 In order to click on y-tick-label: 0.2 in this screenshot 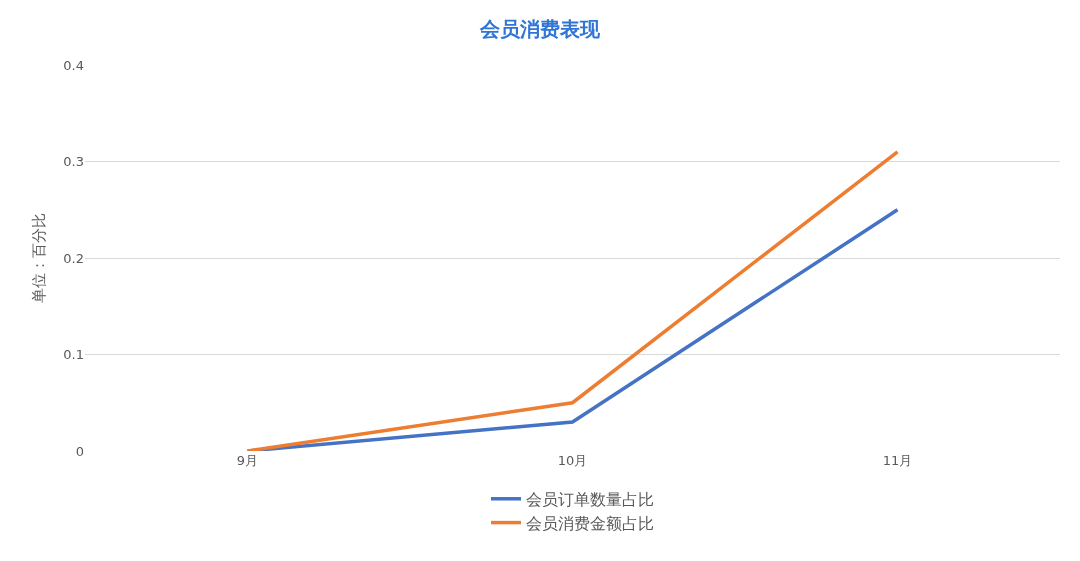, I will do `click(73, 258)`.